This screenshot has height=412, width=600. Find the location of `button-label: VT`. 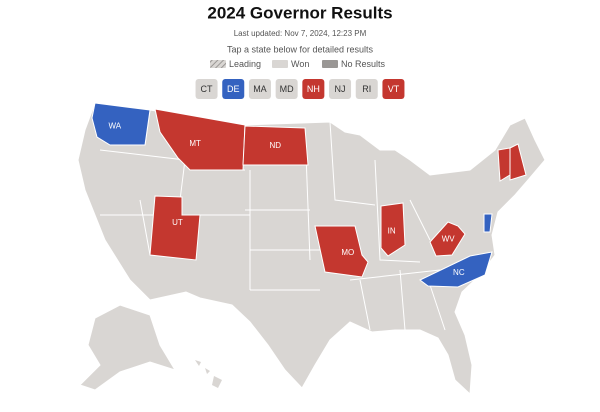

button-label: VT is located at coordinates (394, 89).